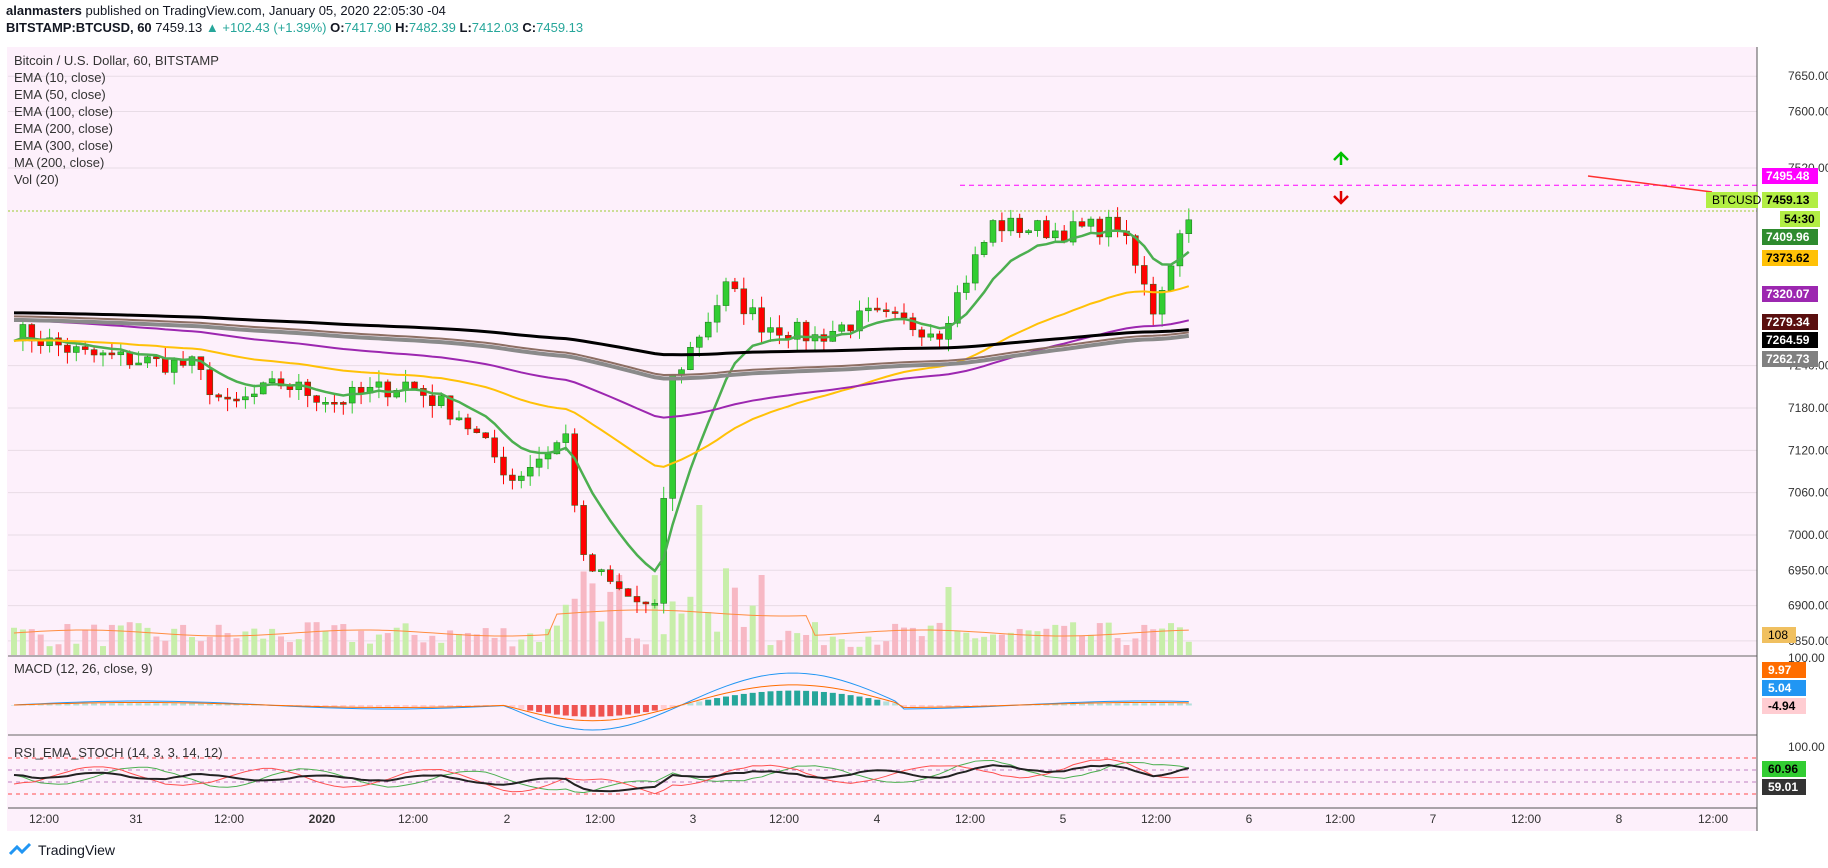 The image size is (1828, 868). I want to click on price-axis-label: 6950.00, so click(1808, 570).